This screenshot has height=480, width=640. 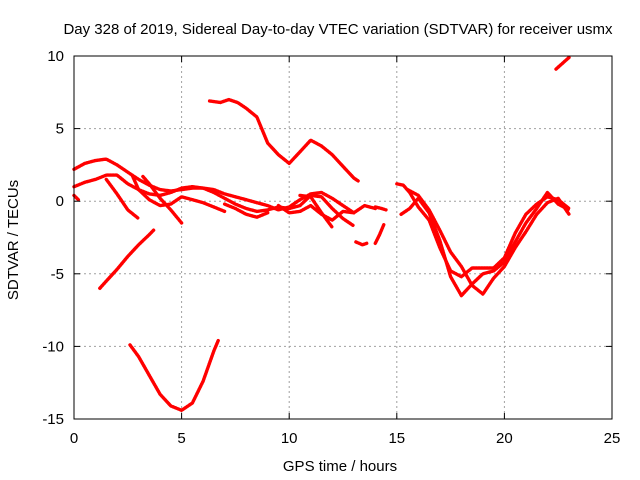 I want to click on data-series-s7, so click(x=246, y=210).